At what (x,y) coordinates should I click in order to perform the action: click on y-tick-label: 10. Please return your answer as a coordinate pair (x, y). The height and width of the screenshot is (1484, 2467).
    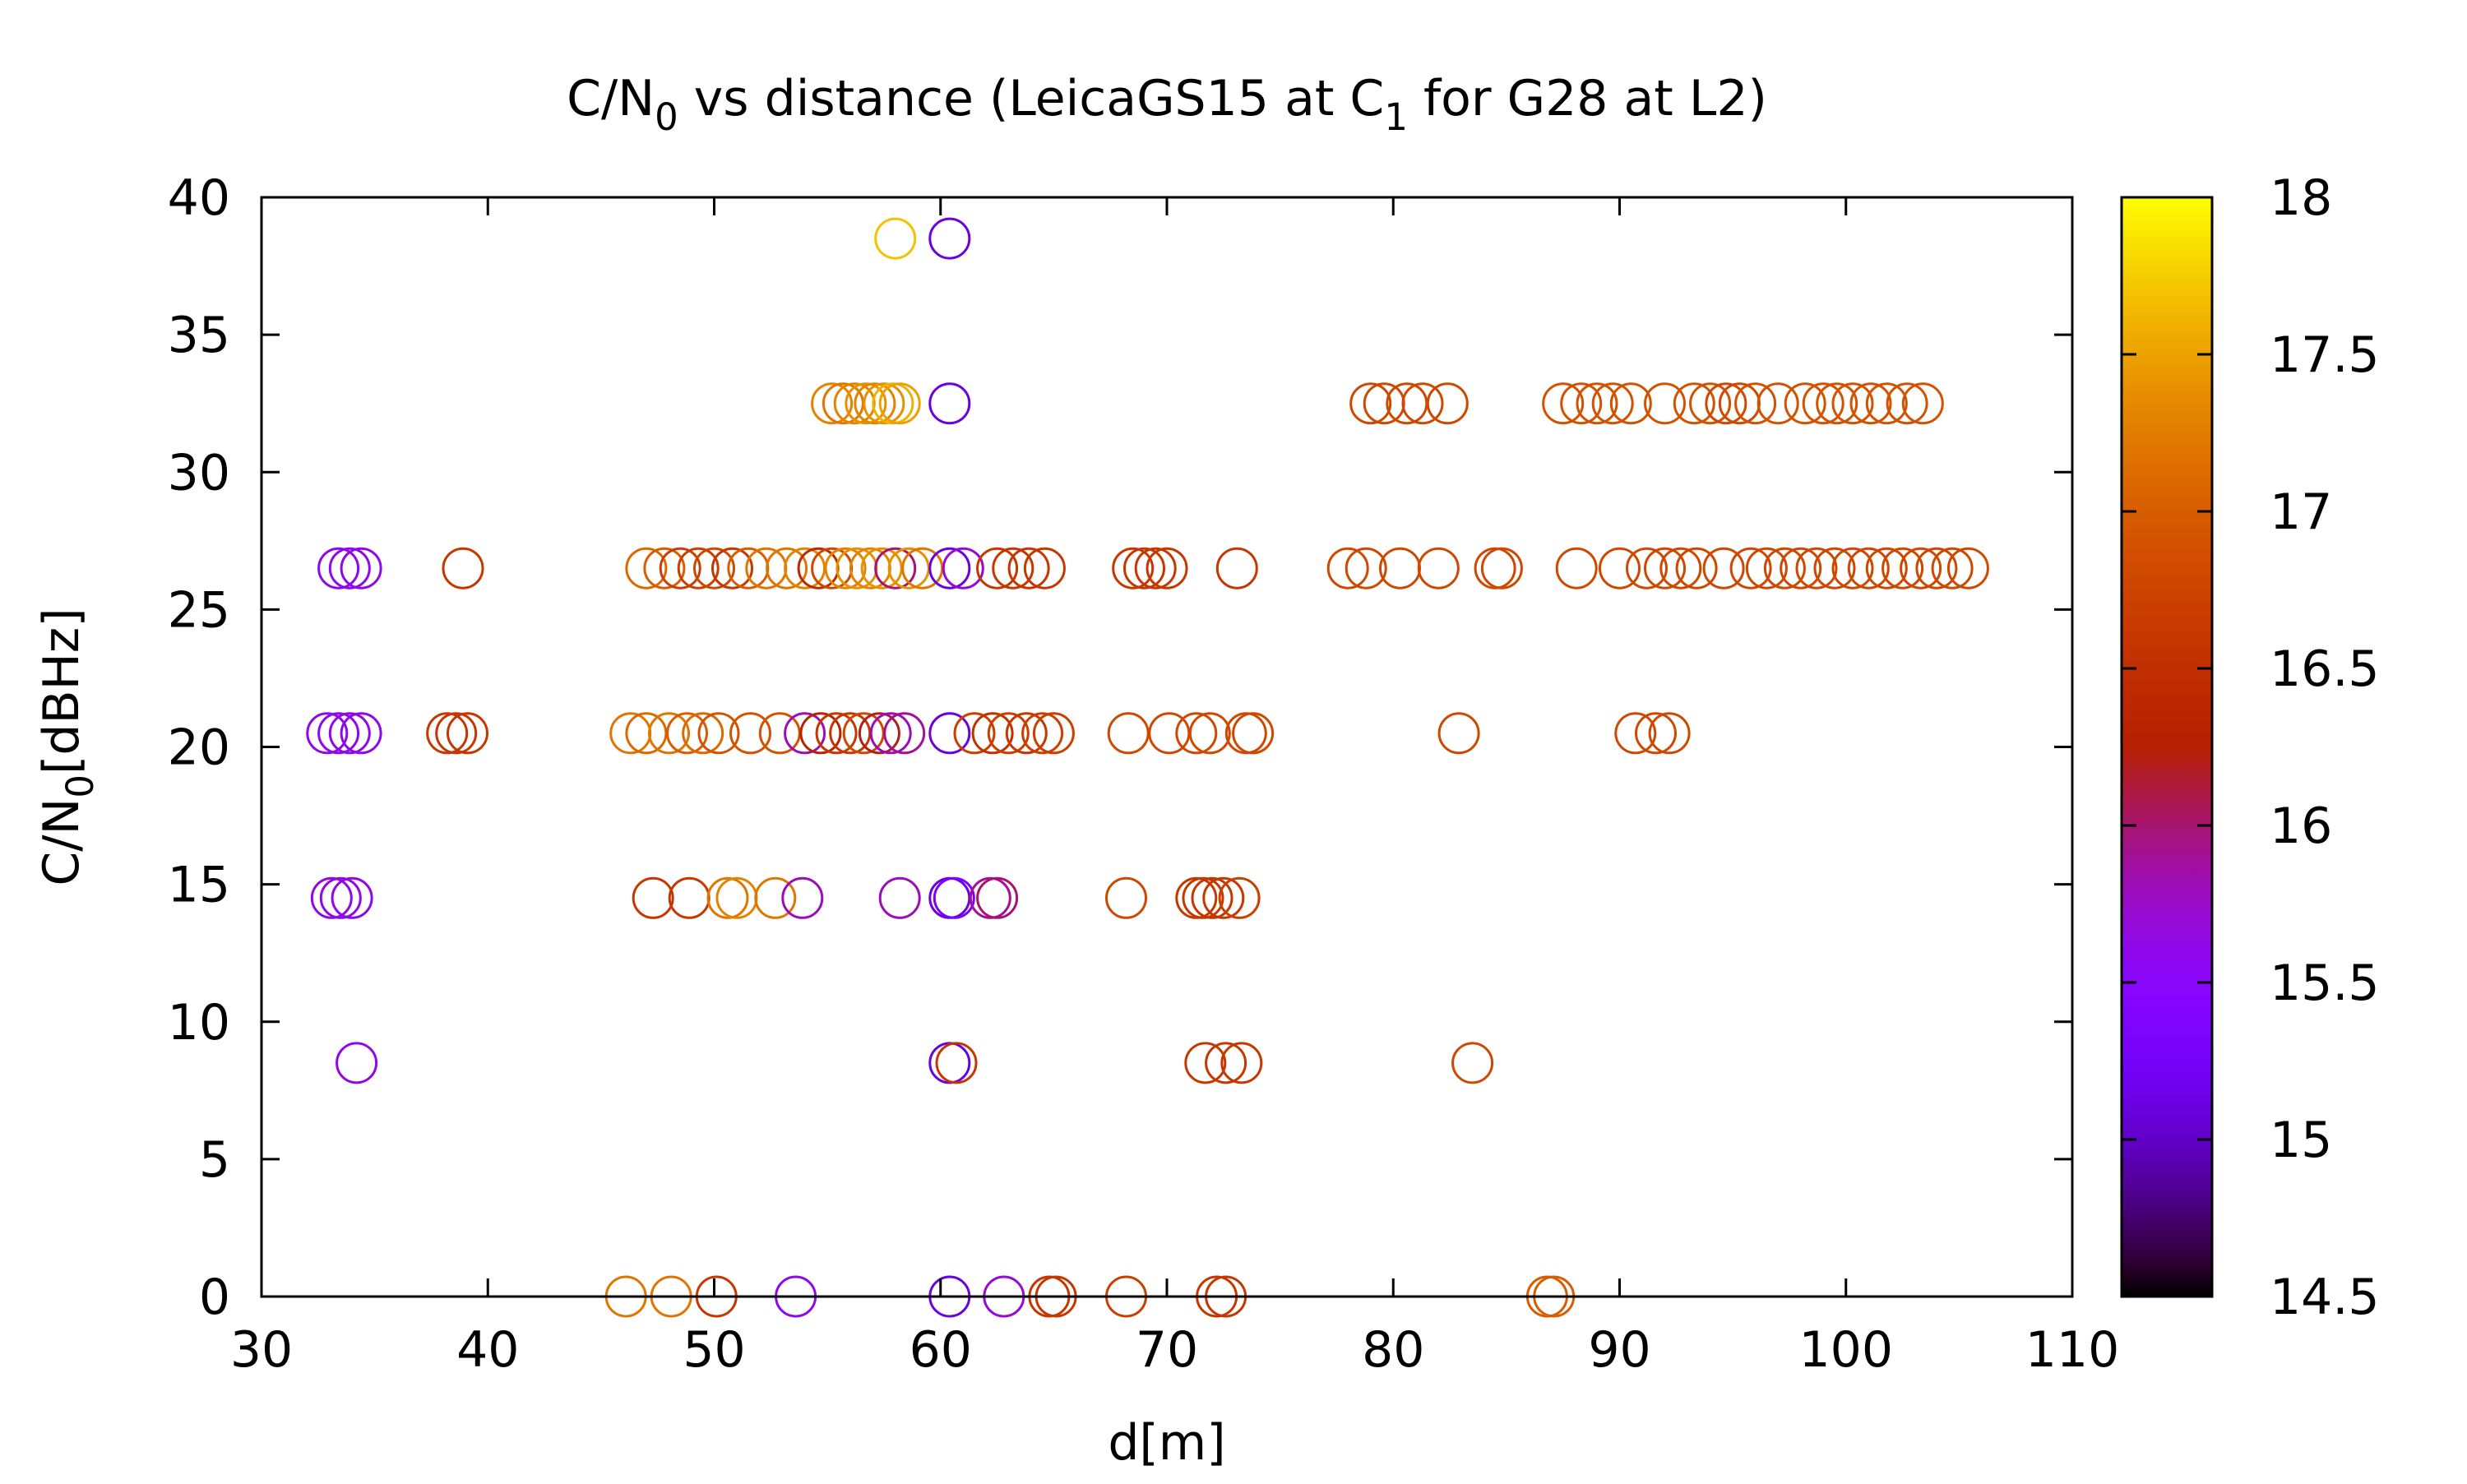
    Looking at the image, I should click on (199, 1023).